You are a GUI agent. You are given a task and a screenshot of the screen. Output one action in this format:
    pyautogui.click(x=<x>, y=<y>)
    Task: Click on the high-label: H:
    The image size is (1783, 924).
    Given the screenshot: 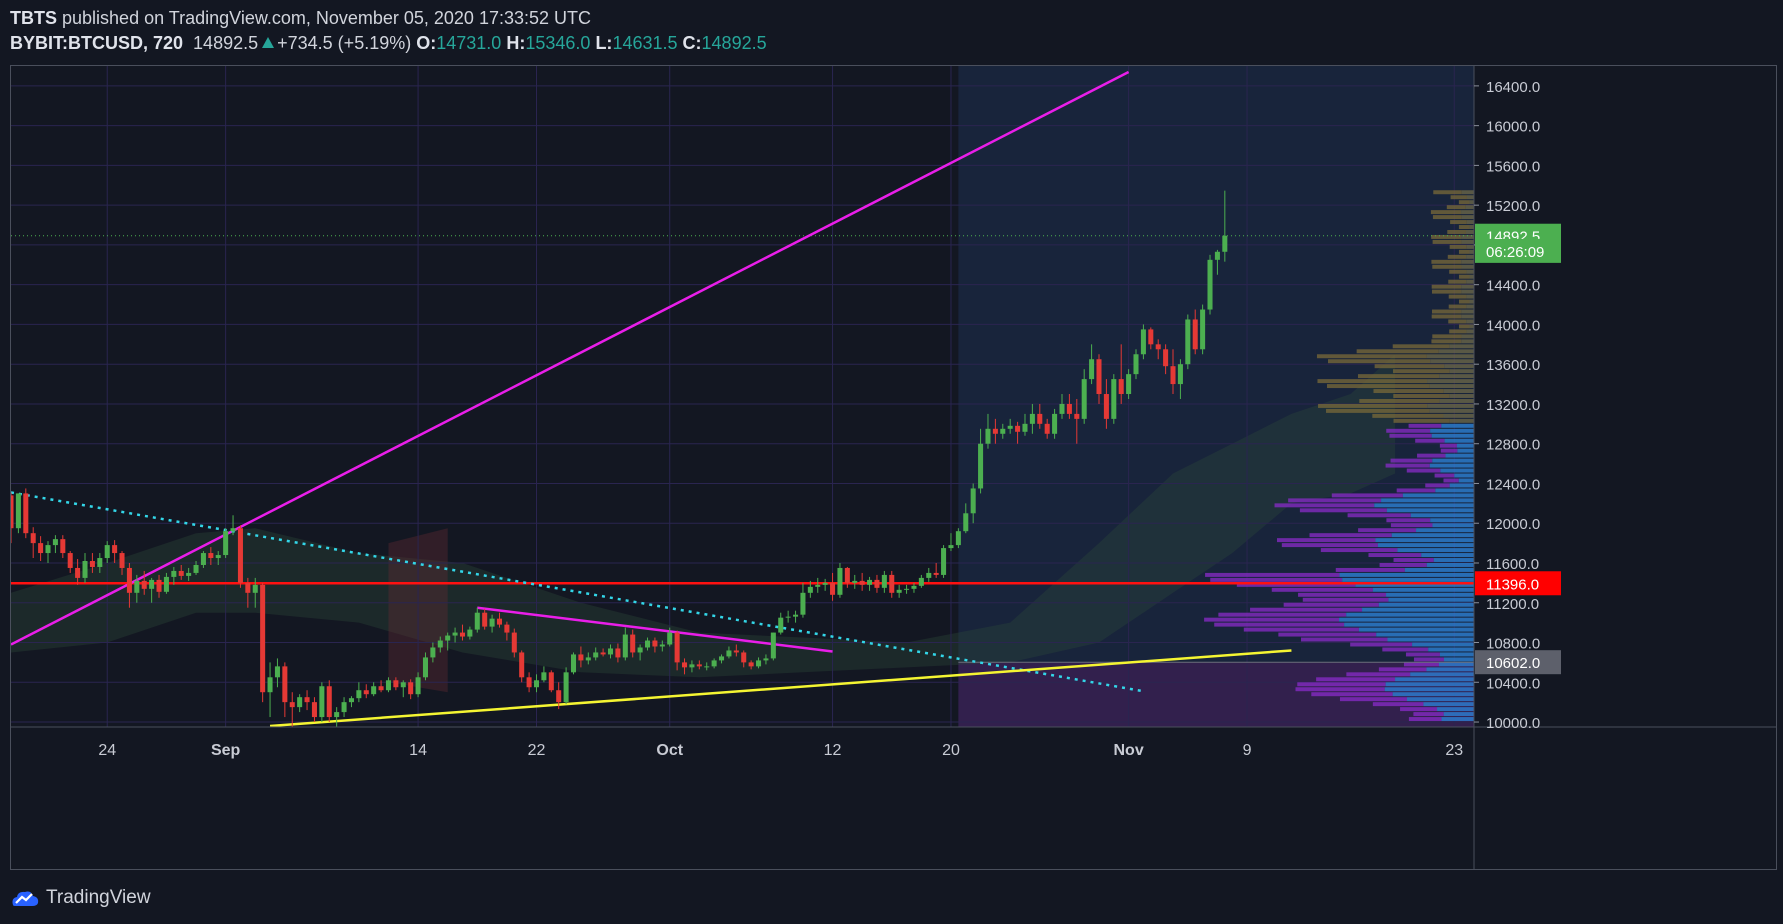 What is the action you would take?
    pyautogui.click(x=516, y=43)
    